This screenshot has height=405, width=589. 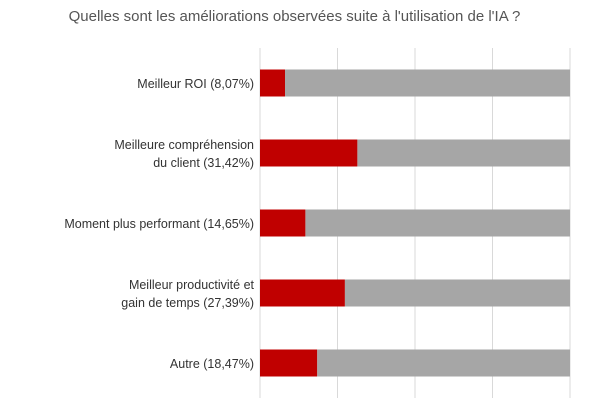 I want to click on category-label: Meilleur ROI (8,07%), so click(x=195, y=84).